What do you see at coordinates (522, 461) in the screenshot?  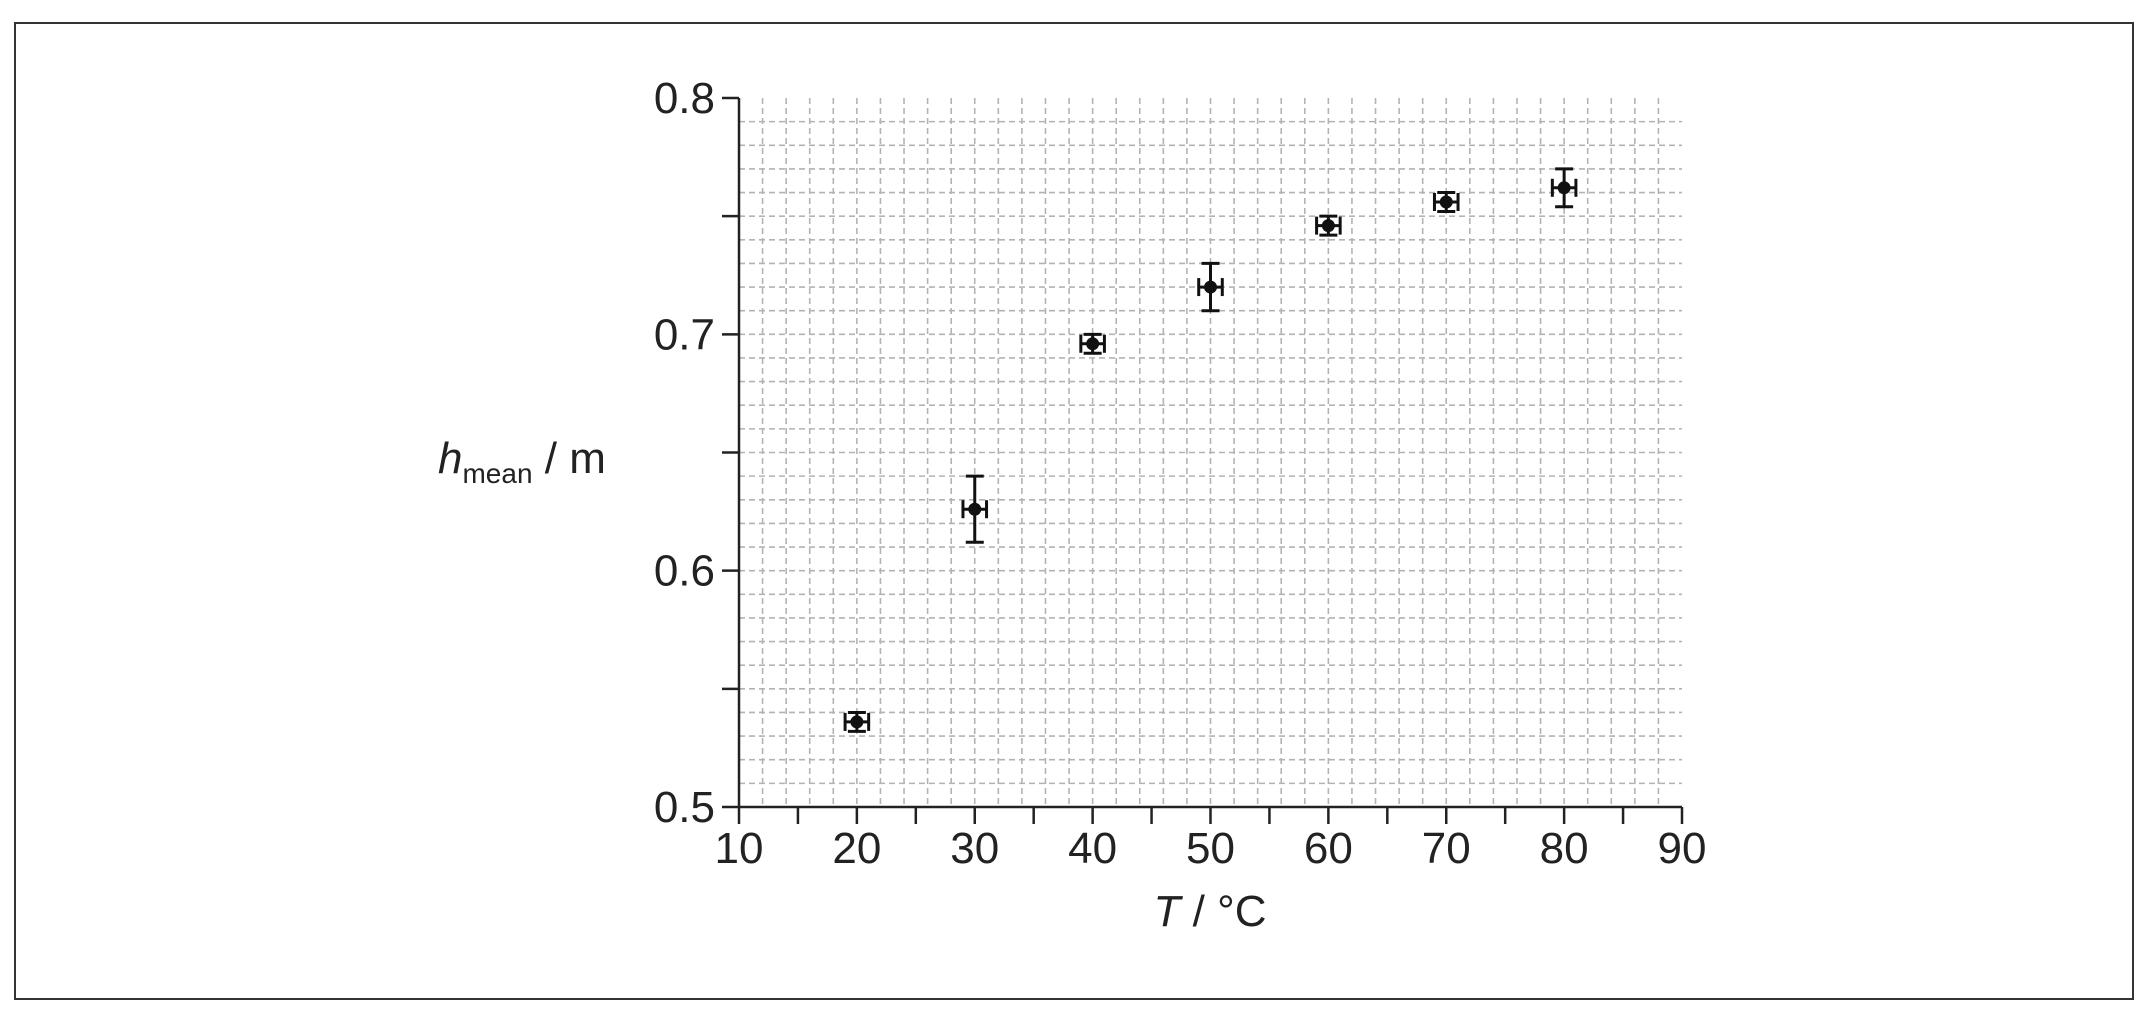 I see `y-axis-label: hmean / m` at bounding box center [522, 461].